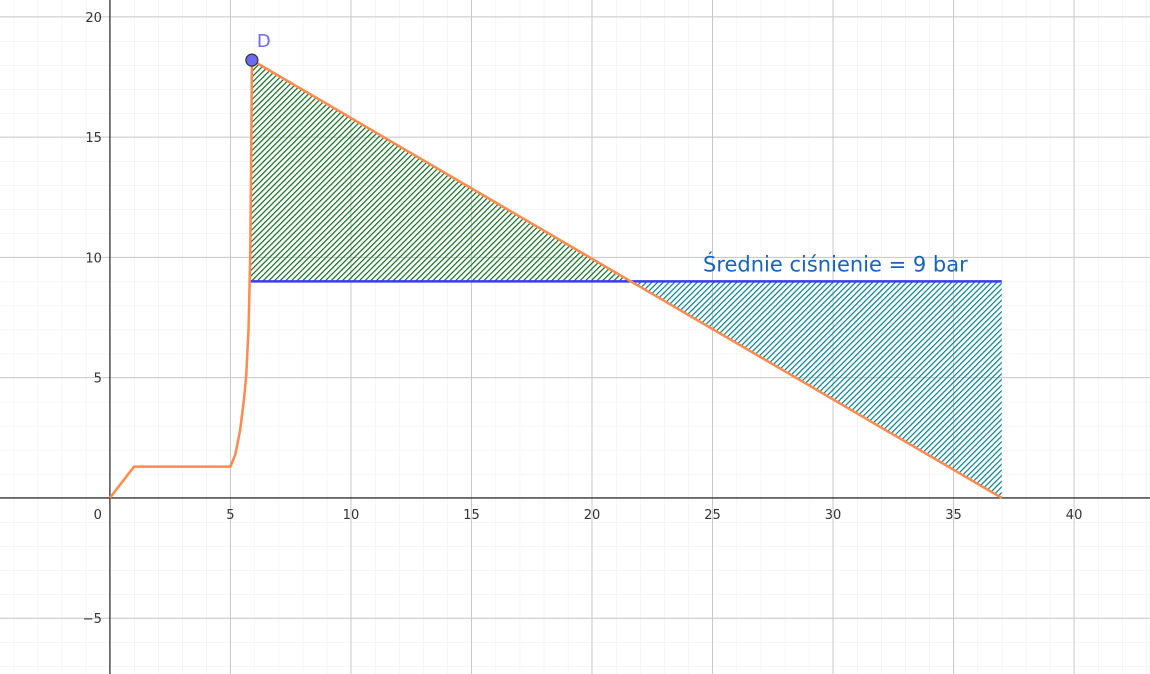  Describe the element at coordinates (835, 263) in the screenshot. I see `annotation: Średnie ciśnienie = 9 bar` at that location.